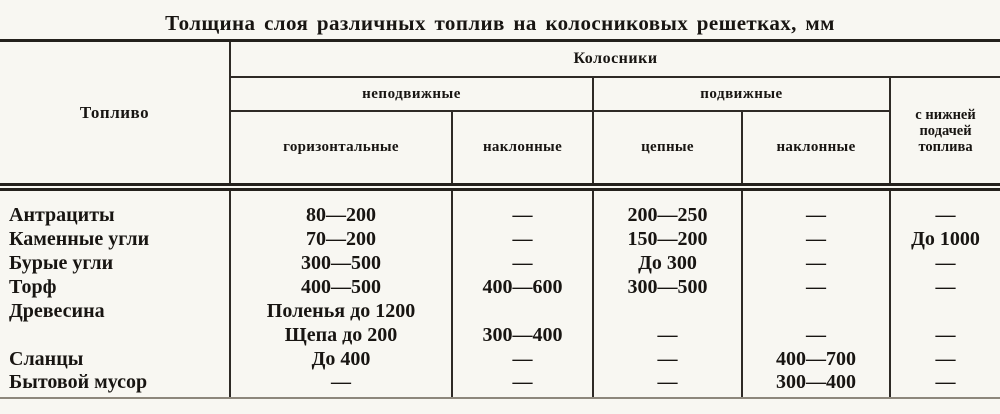 The height and width of the screenshot is (414, 1000). What do you see at coordinates (115, 287) in the screenshot?
I see `fuel-name-cell: Торф` at bounding box center [115, 287].